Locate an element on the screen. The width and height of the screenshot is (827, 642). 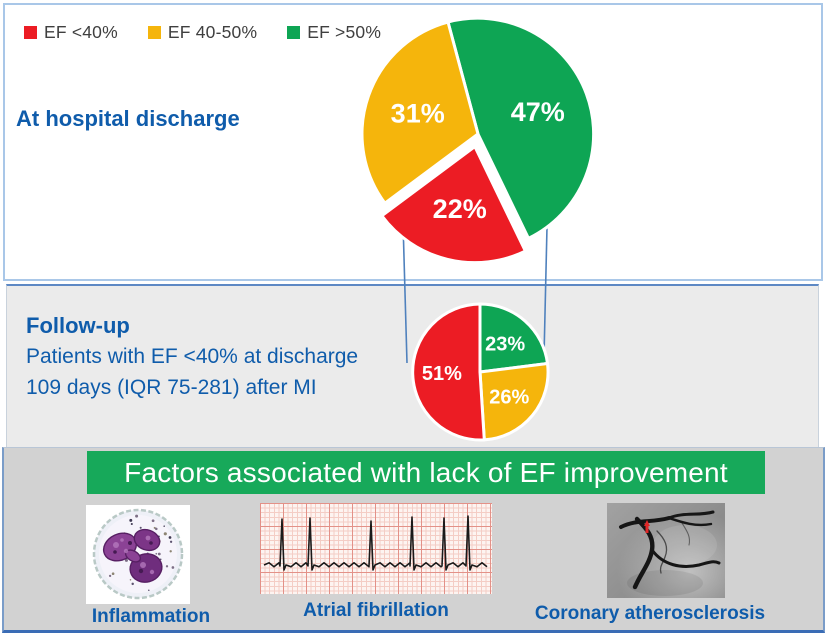
followup-line-1: Patients with EF <40% at discharge is located at coordinates (192, 356).